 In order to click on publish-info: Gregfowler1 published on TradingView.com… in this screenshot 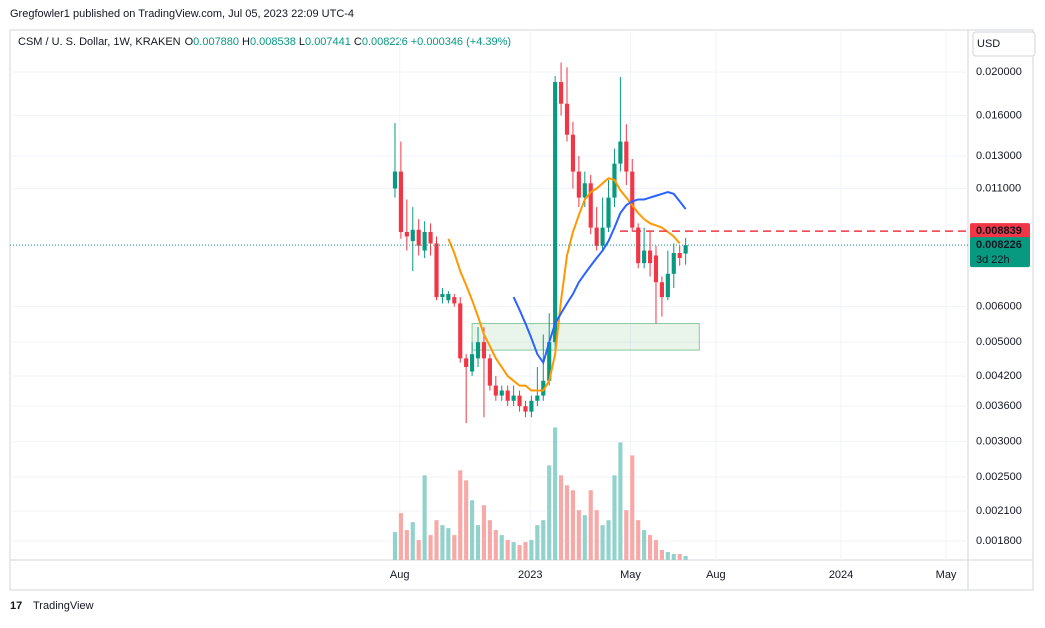, I will do `click(182, 14)`.